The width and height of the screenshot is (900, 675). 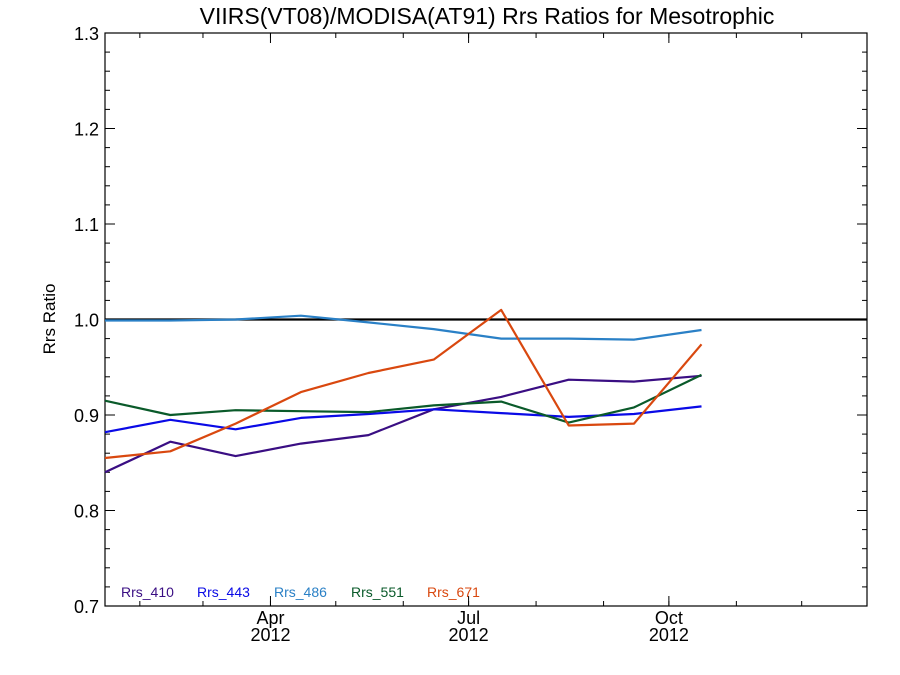 I want to click on y-tick-label: 1.3, so click(x=86, y=34).